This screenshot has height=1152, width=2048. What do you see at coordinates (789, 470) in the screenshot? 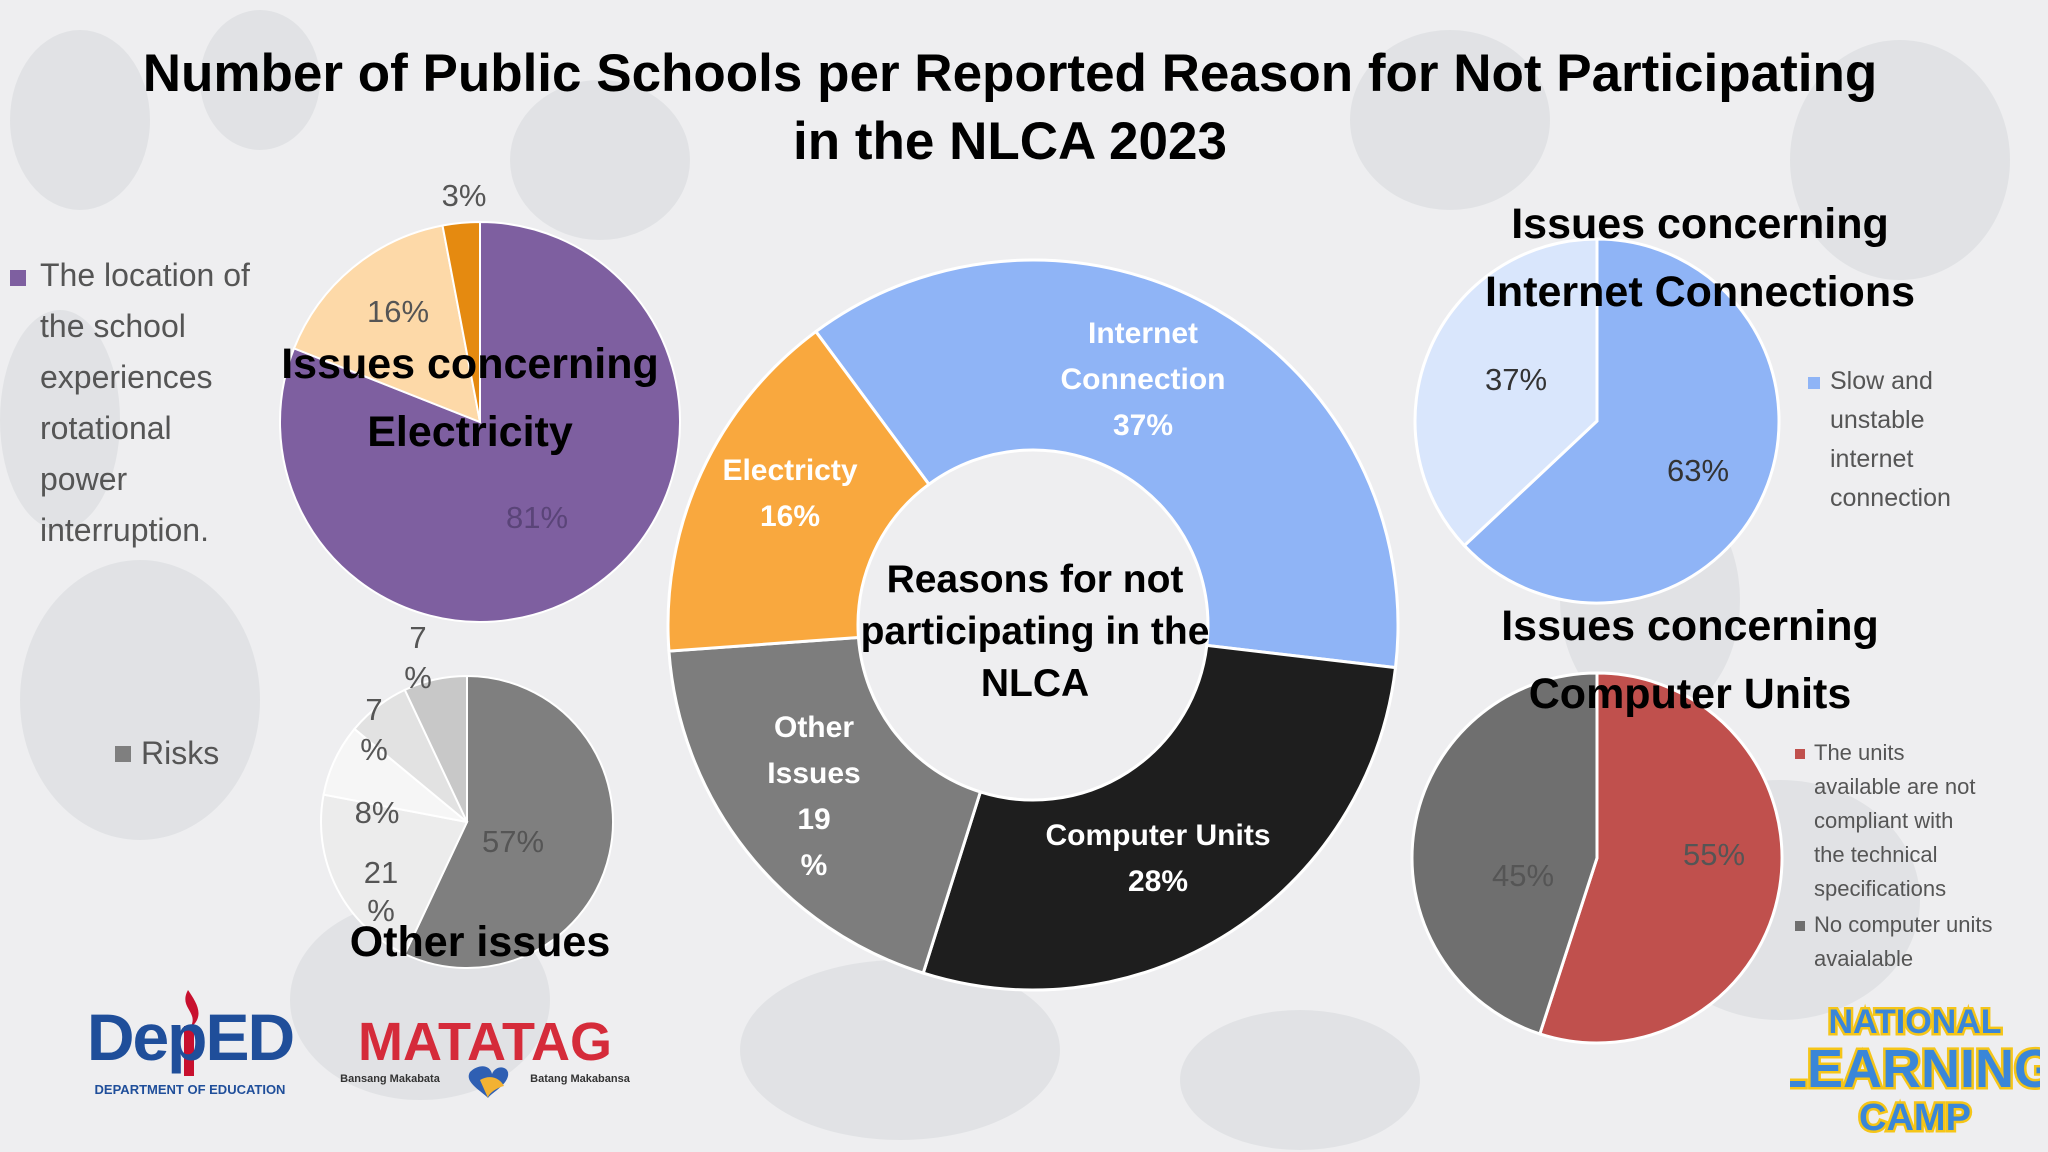
I see `donut-label-4-line-1: Electricty` at bounding box center [789, 470].